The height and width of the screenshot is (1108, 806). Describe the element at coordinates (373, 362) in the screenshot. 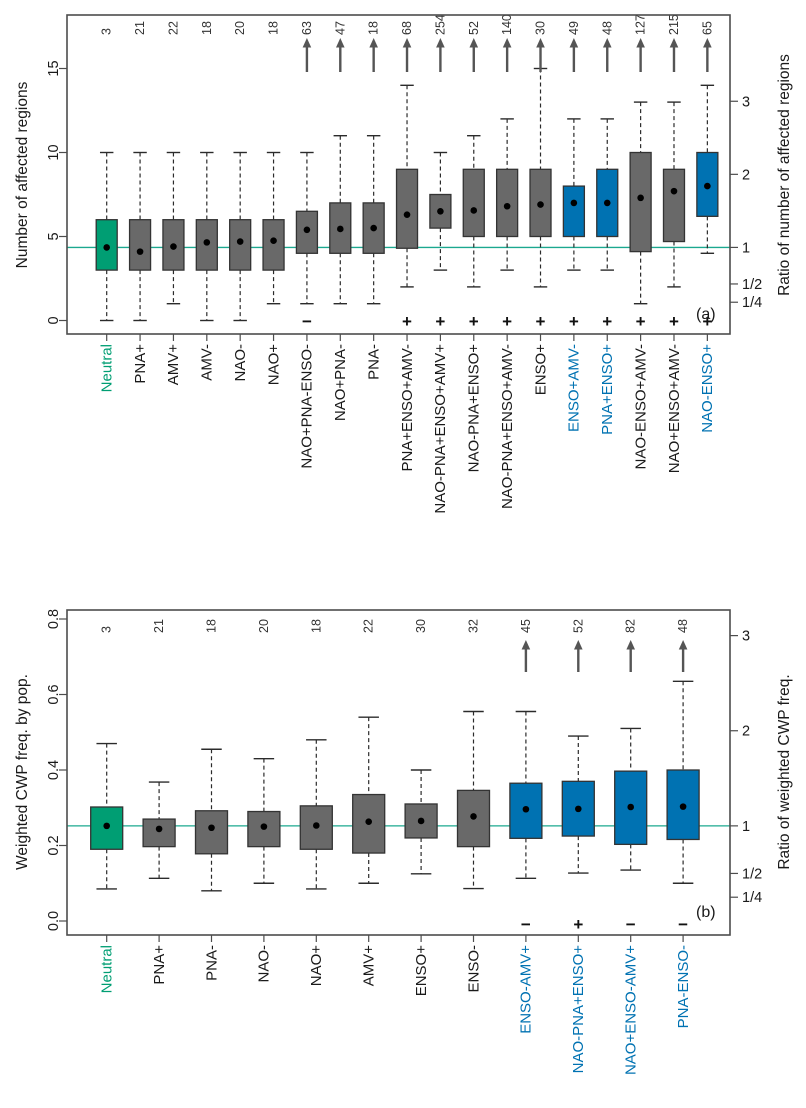

I see `x-axis-label: PNA-` at that location.